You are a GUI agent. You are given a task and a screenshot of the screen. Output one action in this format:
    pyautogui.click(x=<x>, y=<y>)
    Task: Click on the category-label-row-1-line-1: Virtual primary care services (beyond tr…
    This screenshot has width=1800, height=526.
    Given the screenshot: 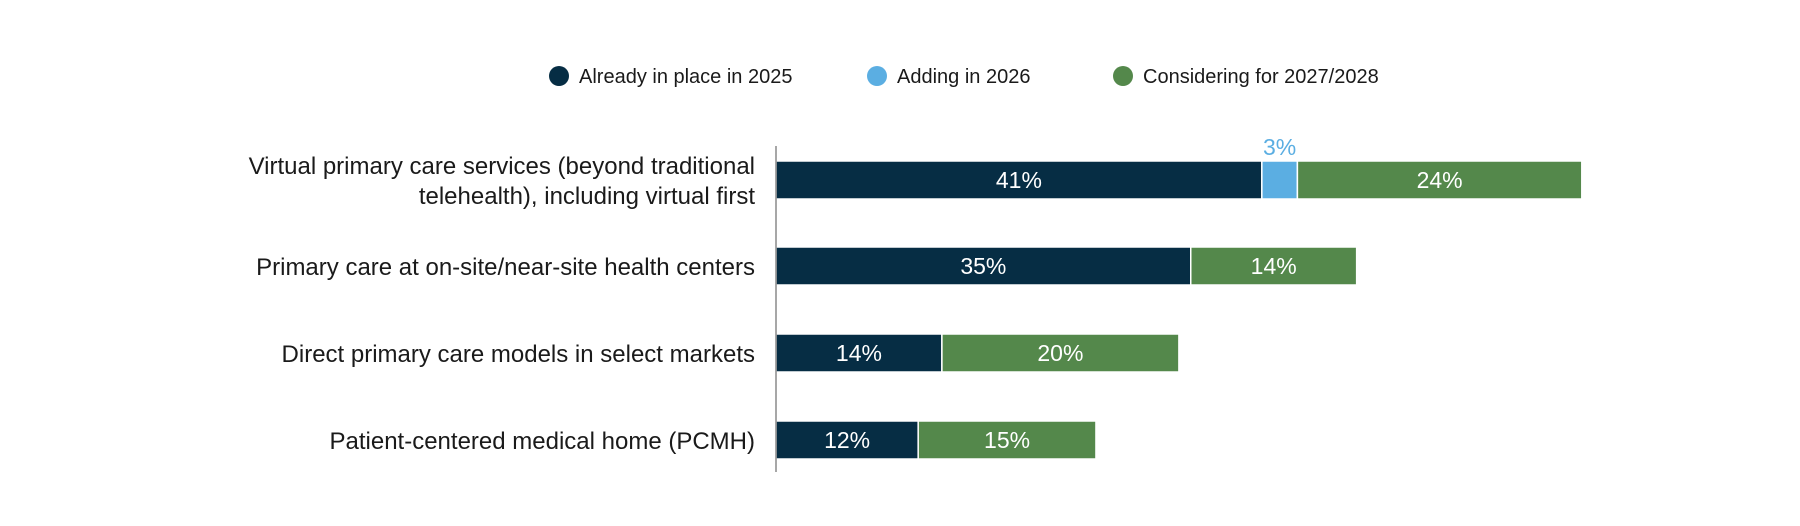 What is the action you would take?
    pyautogui.click(x=502, y=166)
    